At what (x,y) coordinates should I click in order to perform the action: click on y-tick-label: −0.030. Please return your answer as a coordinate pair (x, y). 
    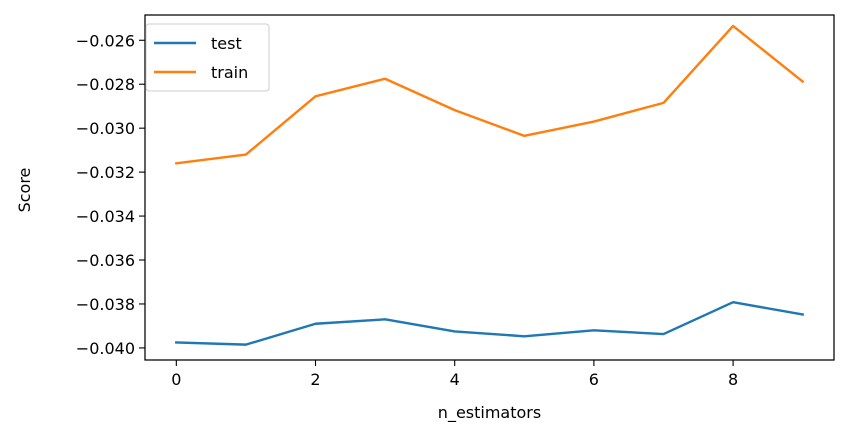
    Looking at the image, I should click on (105, 128).